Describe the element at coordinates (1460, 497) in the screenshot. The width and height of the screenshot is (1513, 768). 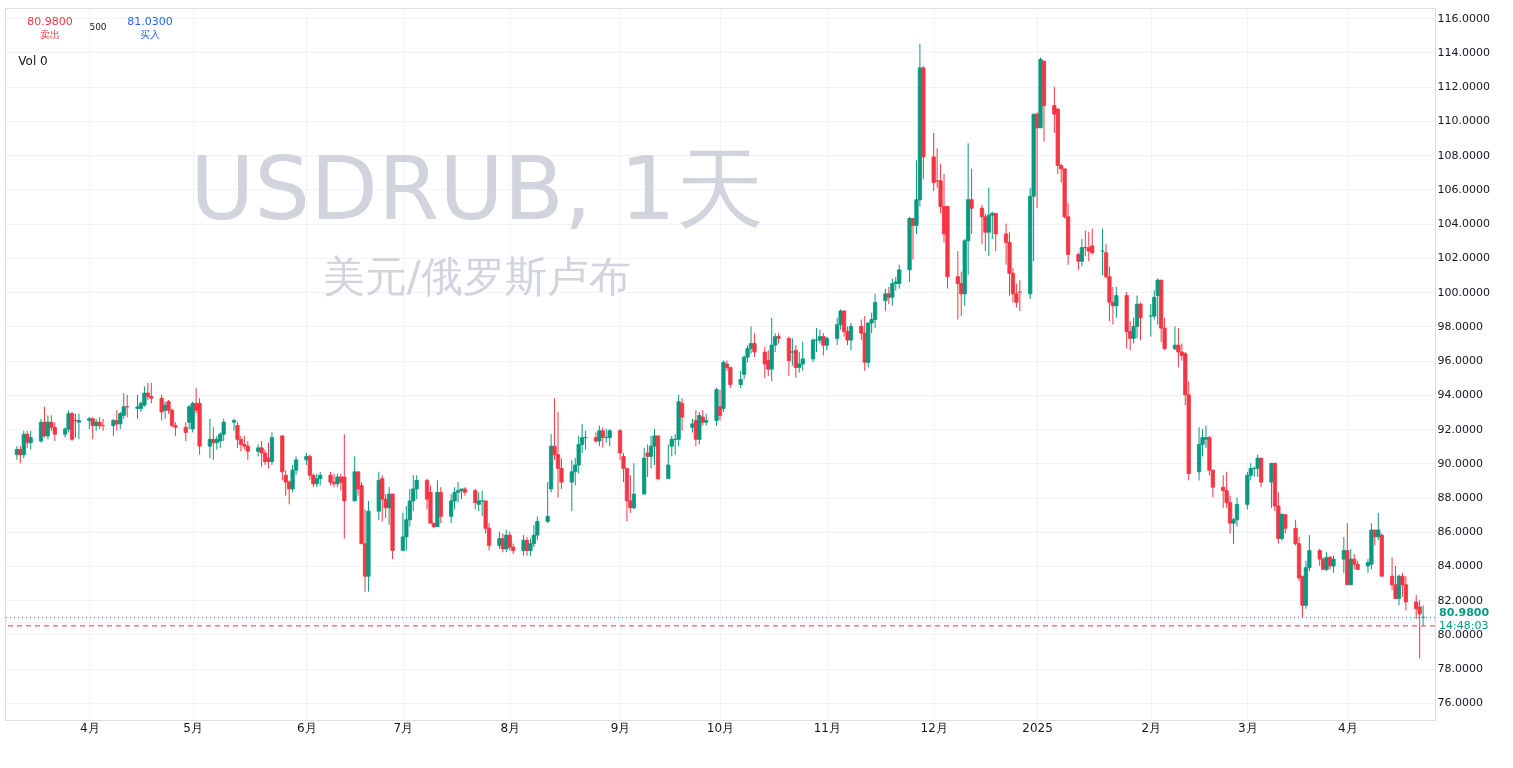
I see `y-tick-label: 88.0000` at that location.